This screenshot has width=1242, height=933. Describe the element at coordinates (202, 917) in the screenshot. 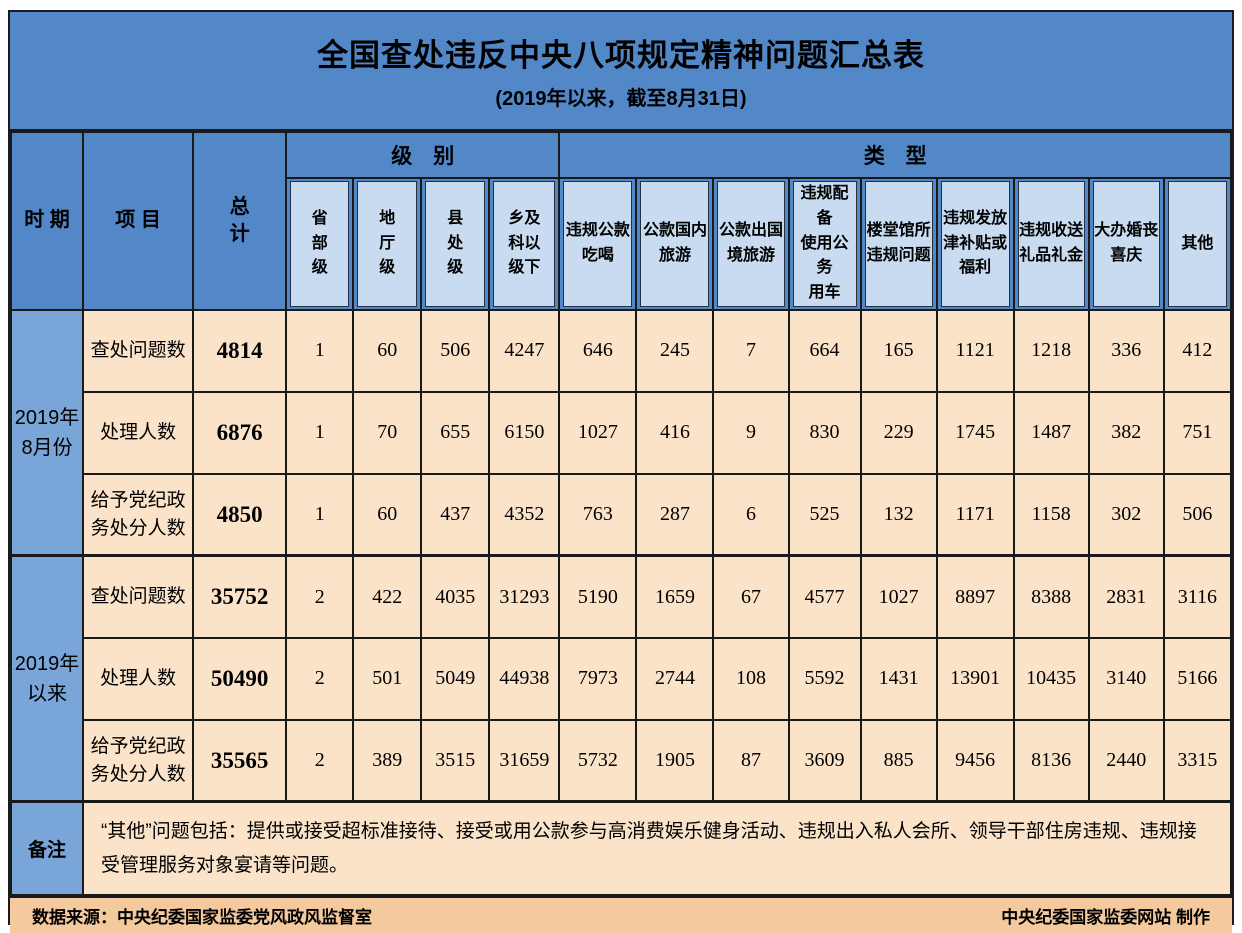

I see `footer-source: 数据来源：中央纪委国家监委党风政风监督室` at that location.